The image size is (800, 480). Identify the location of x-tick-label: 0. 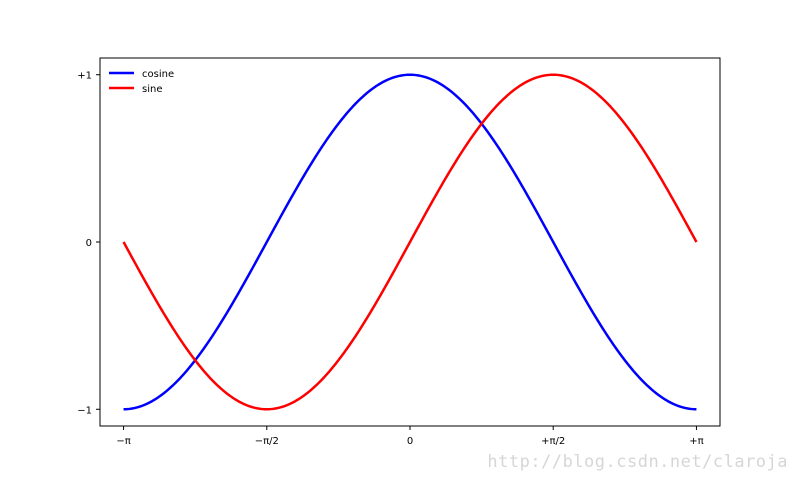
(410, 441).